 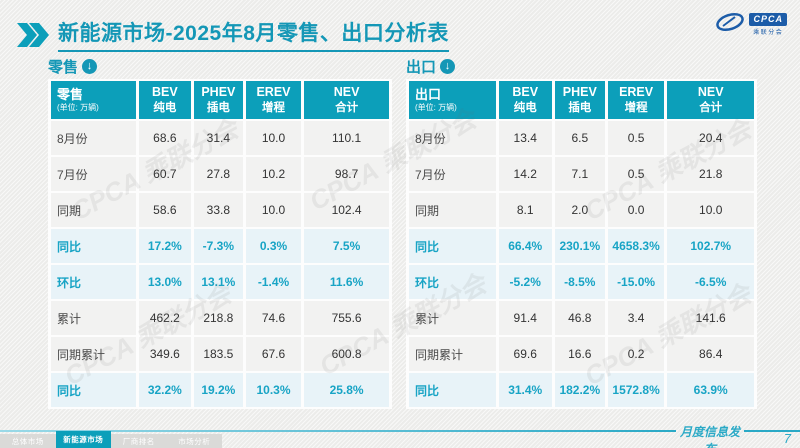 I want to click on retail-corner-title: 零售, so click(x=70, y=94).